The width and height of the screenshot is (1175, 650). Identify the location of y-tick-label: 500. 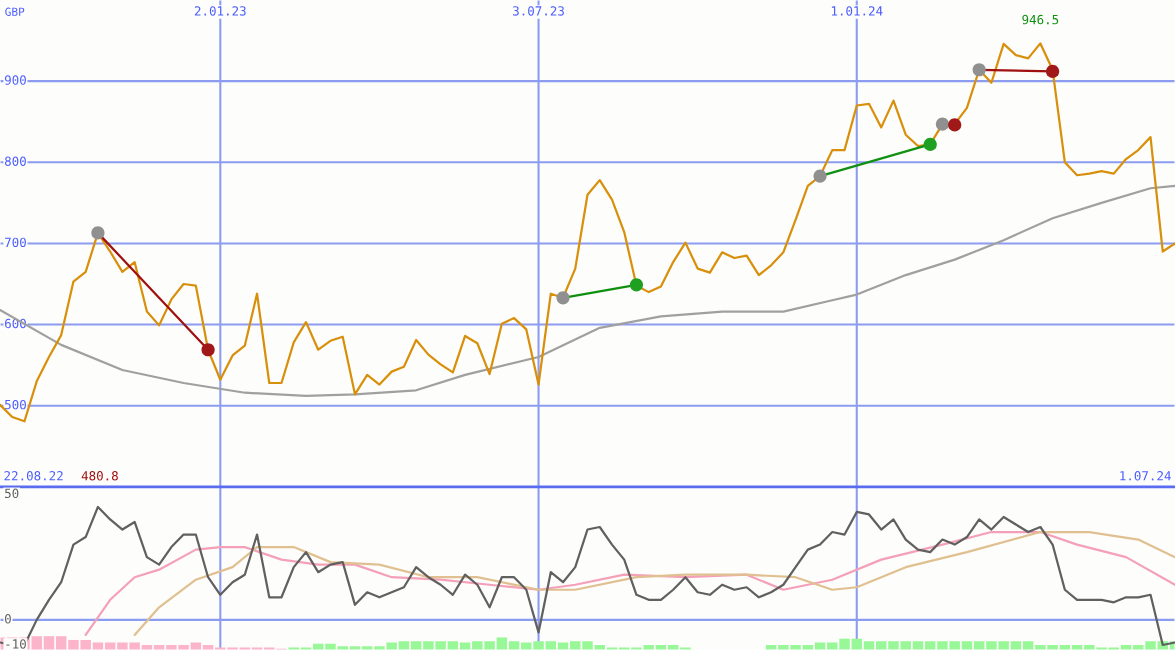
(15, 404).